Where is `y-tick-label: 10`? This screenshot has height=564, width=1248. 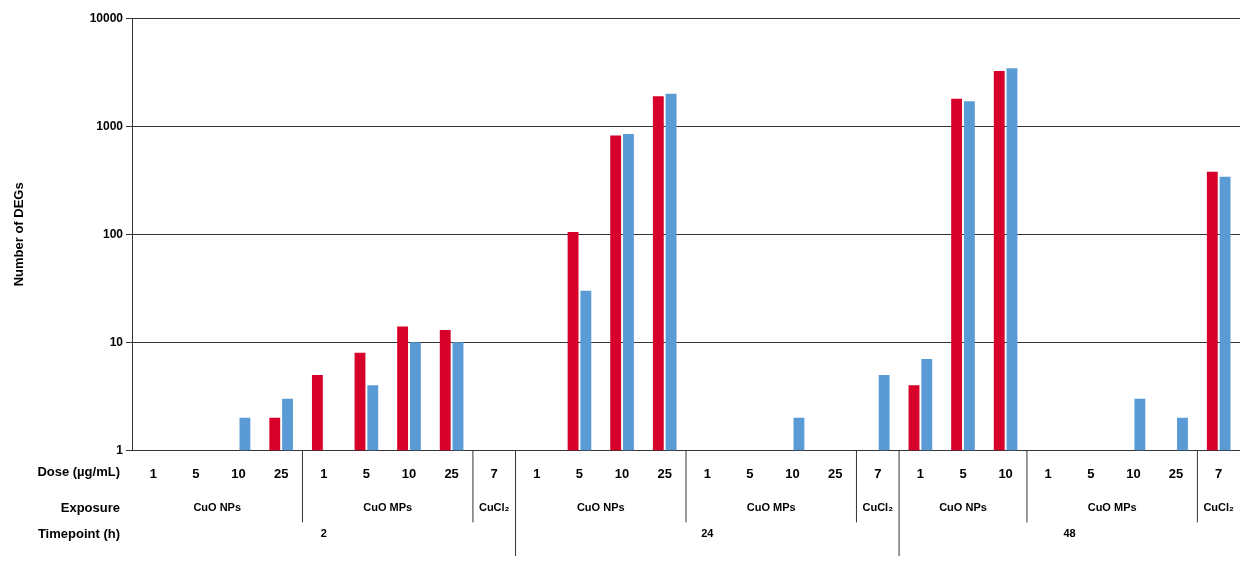
y-tick-label: 10 is located at coordinates (116, 341).